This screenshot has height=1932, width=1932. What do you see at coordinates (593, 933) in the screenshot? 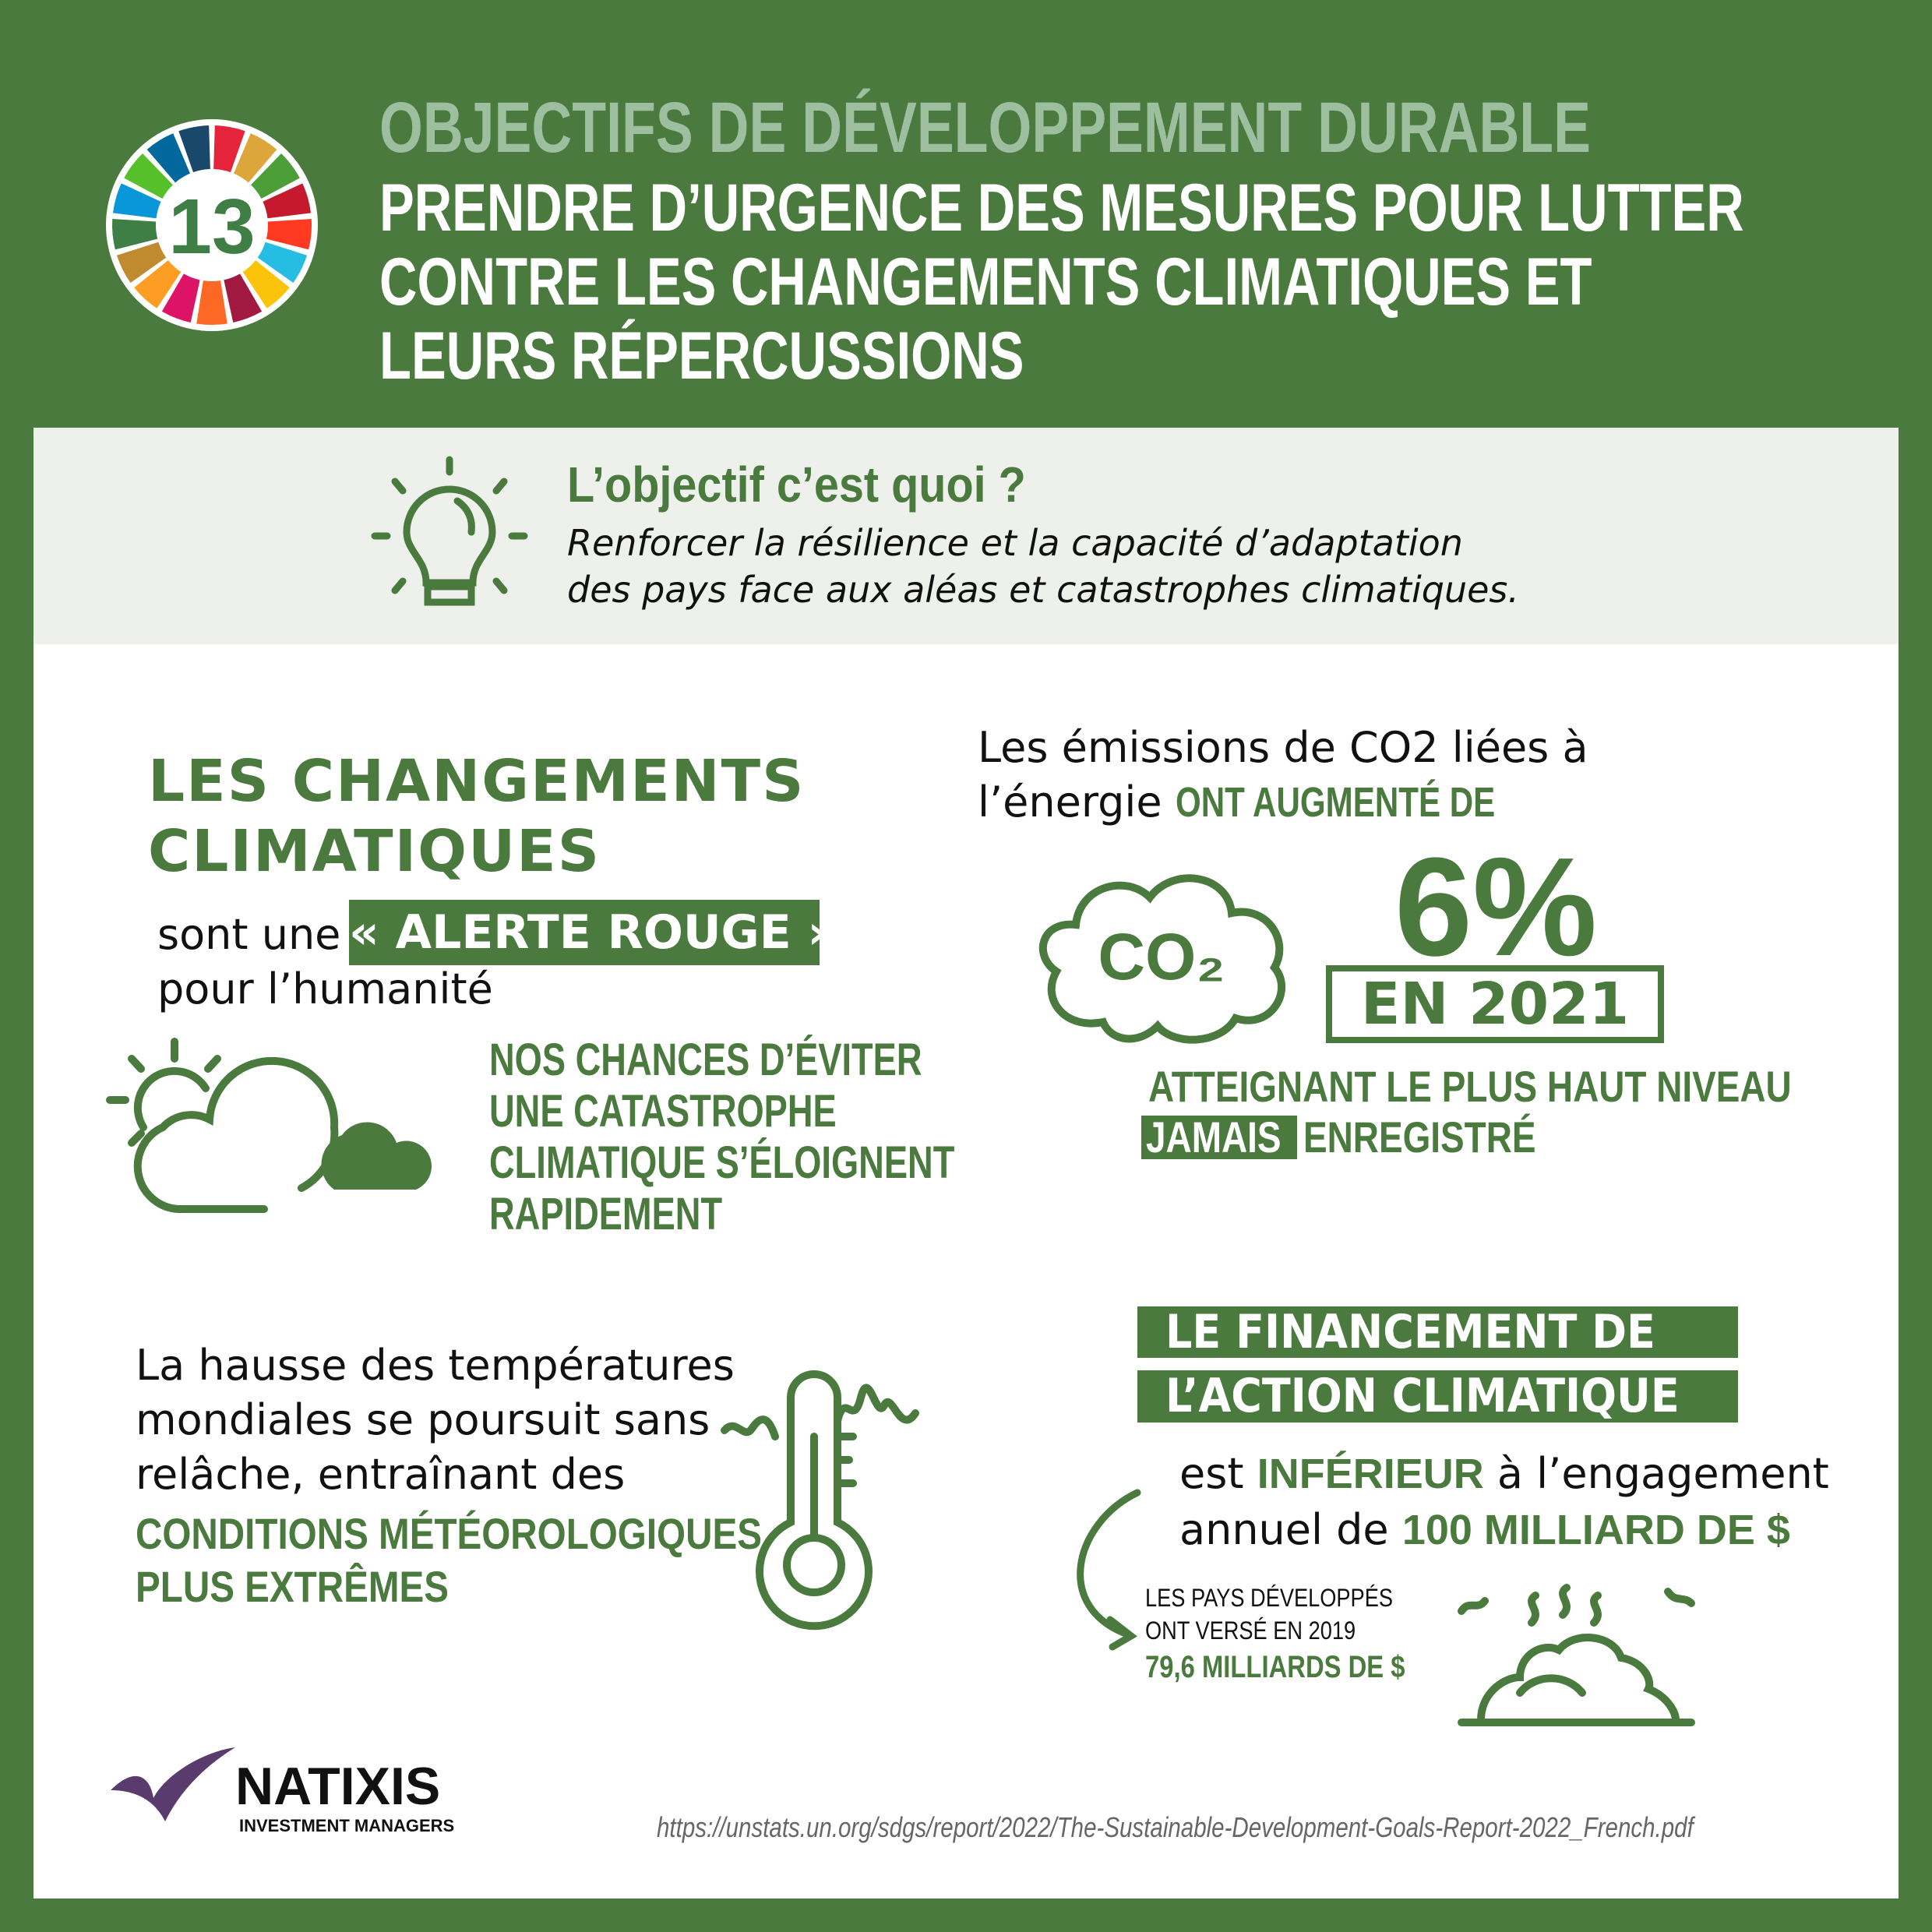
I see `red-alert-badge: « ALERTE ROUGE »` at bounding box center [593, 933].